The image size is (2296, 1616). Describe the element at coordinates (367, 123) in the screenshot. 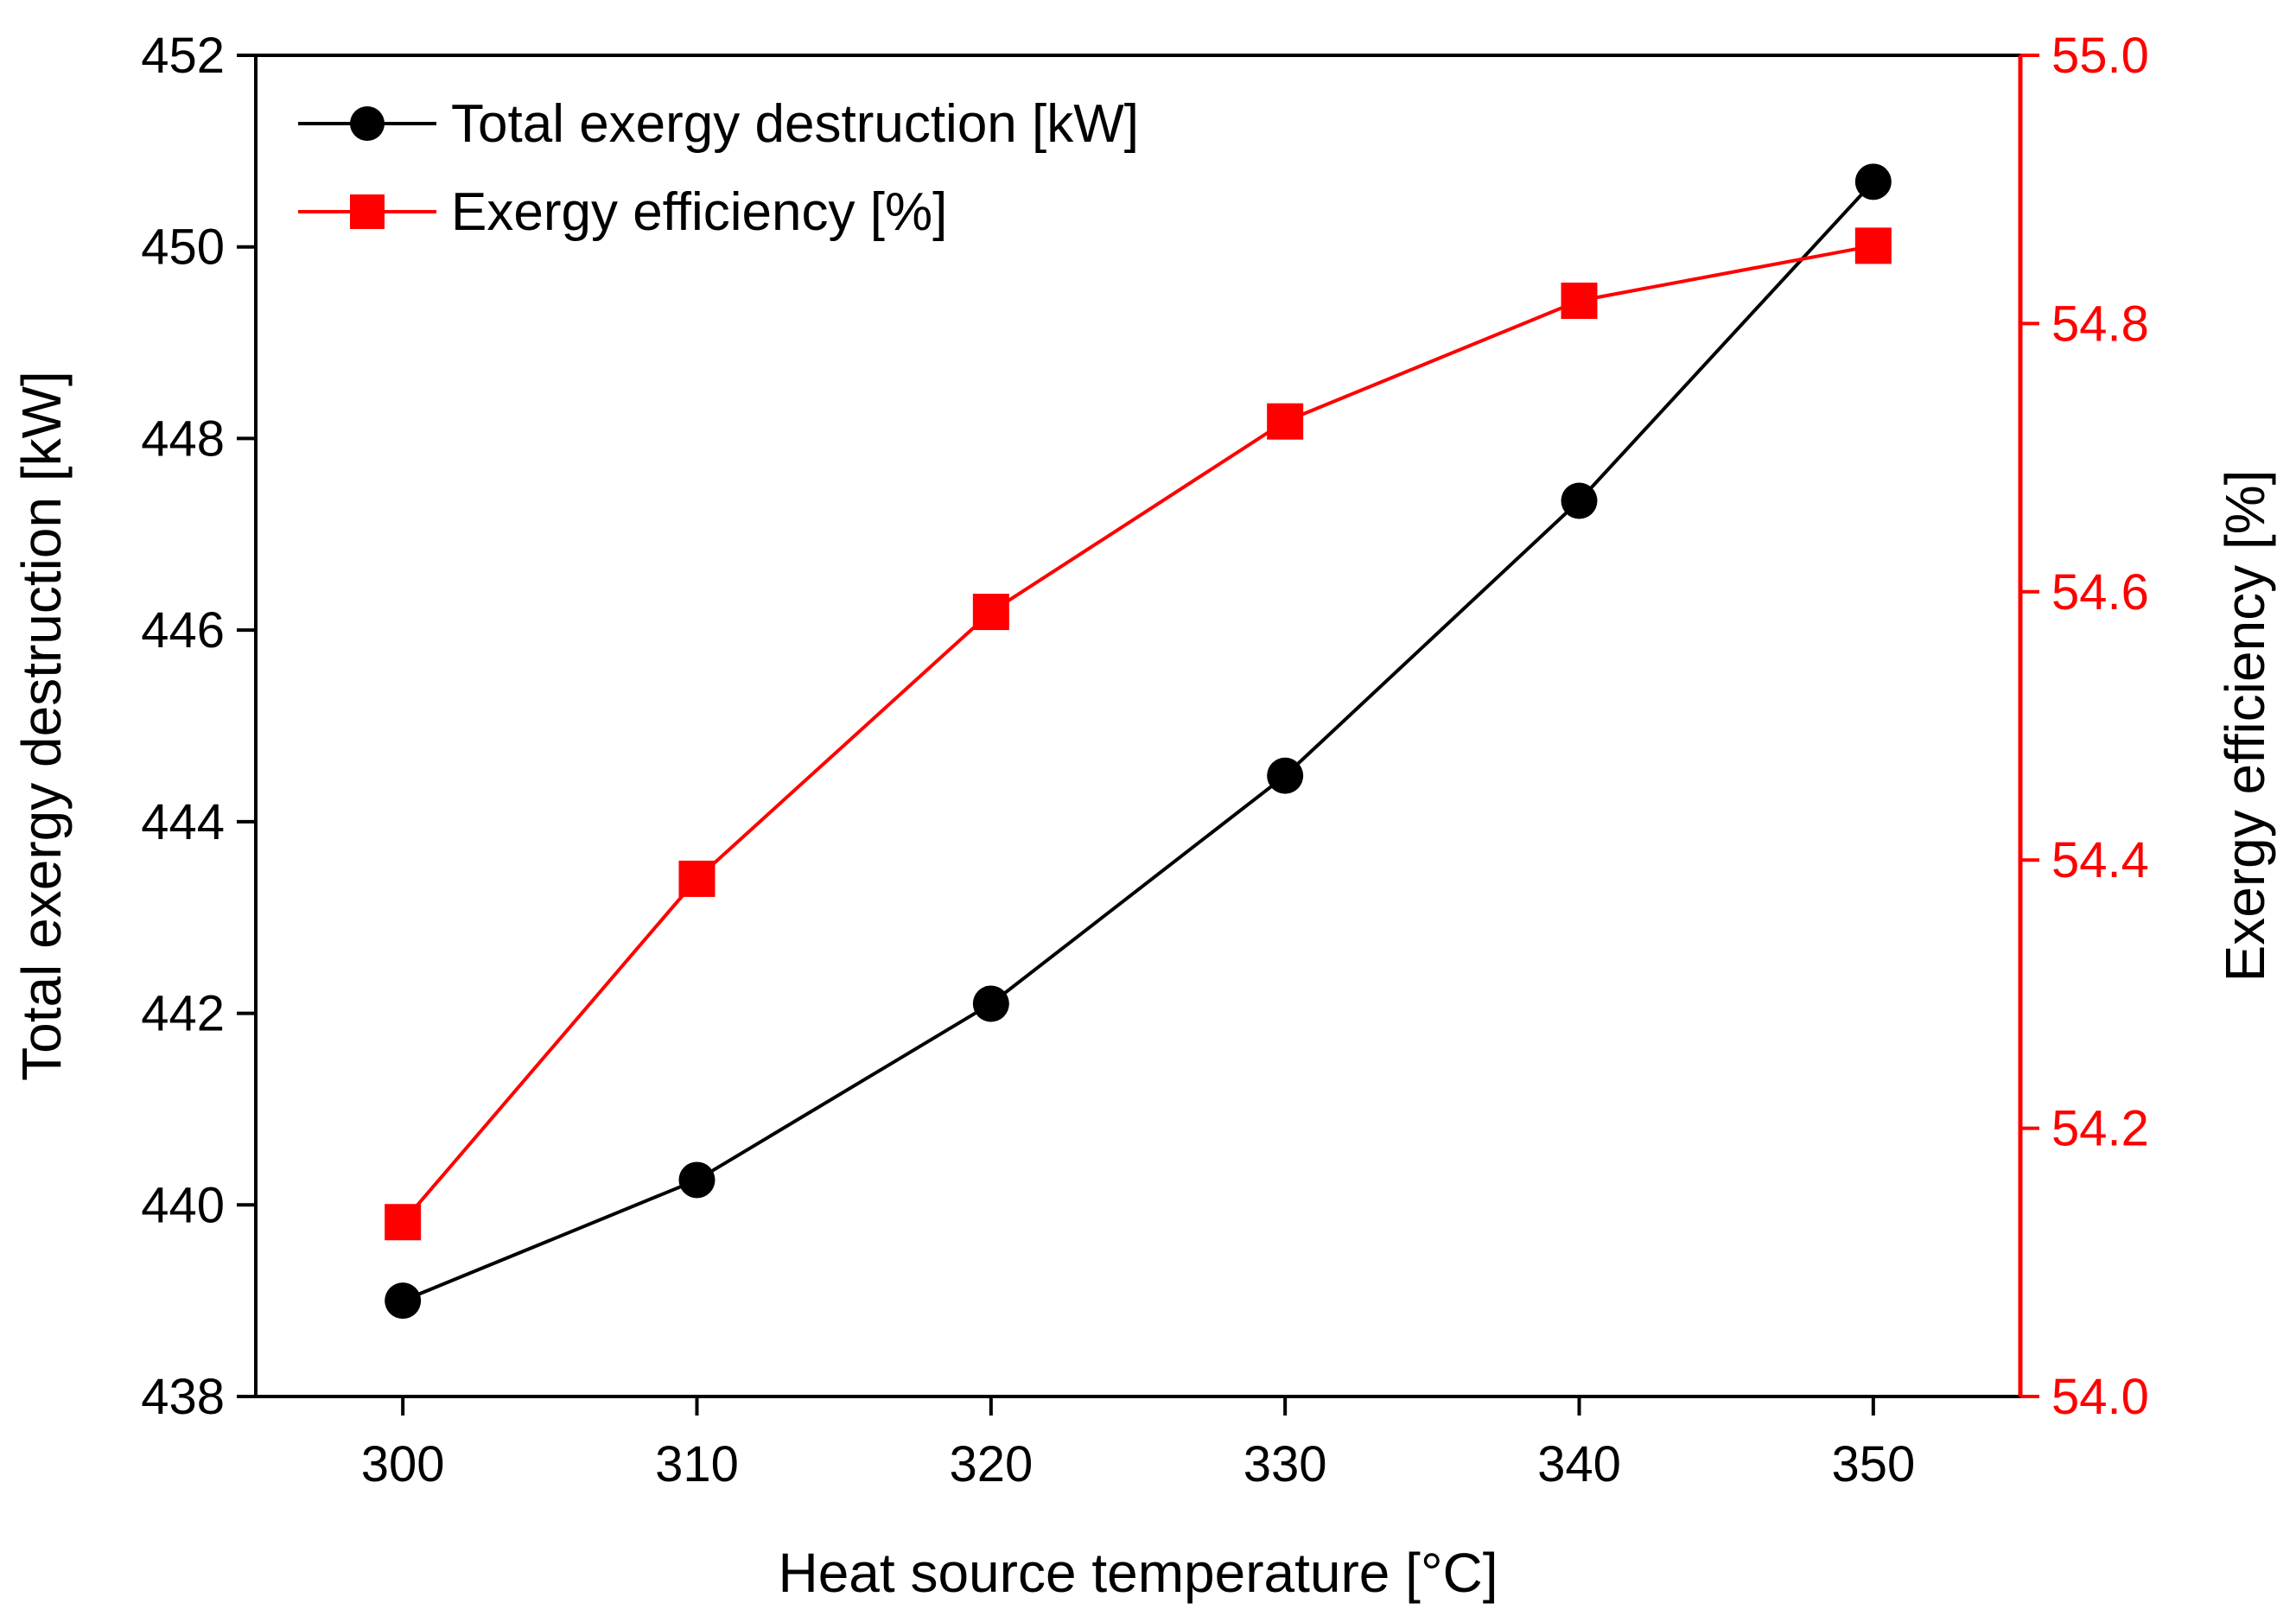

I see `legend-circle-marker` at that location.